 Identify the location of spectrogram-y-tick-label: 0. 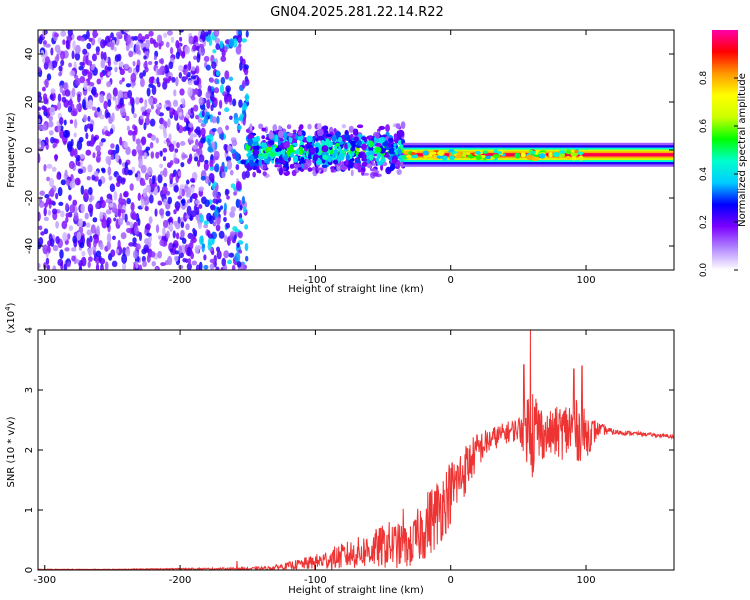
(29, 150).